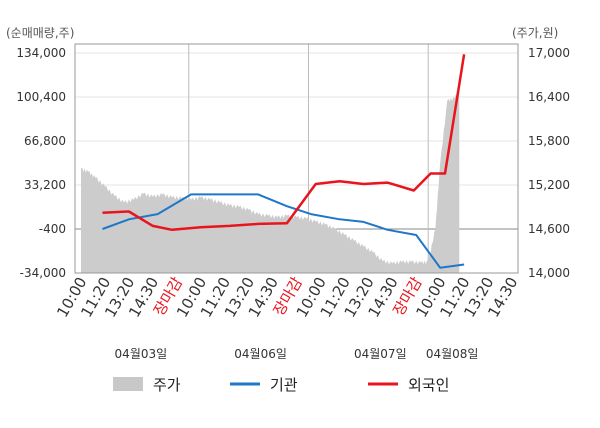 The image size is (600, 428). I want to click on legend-label: 기관, so click(284, 385).